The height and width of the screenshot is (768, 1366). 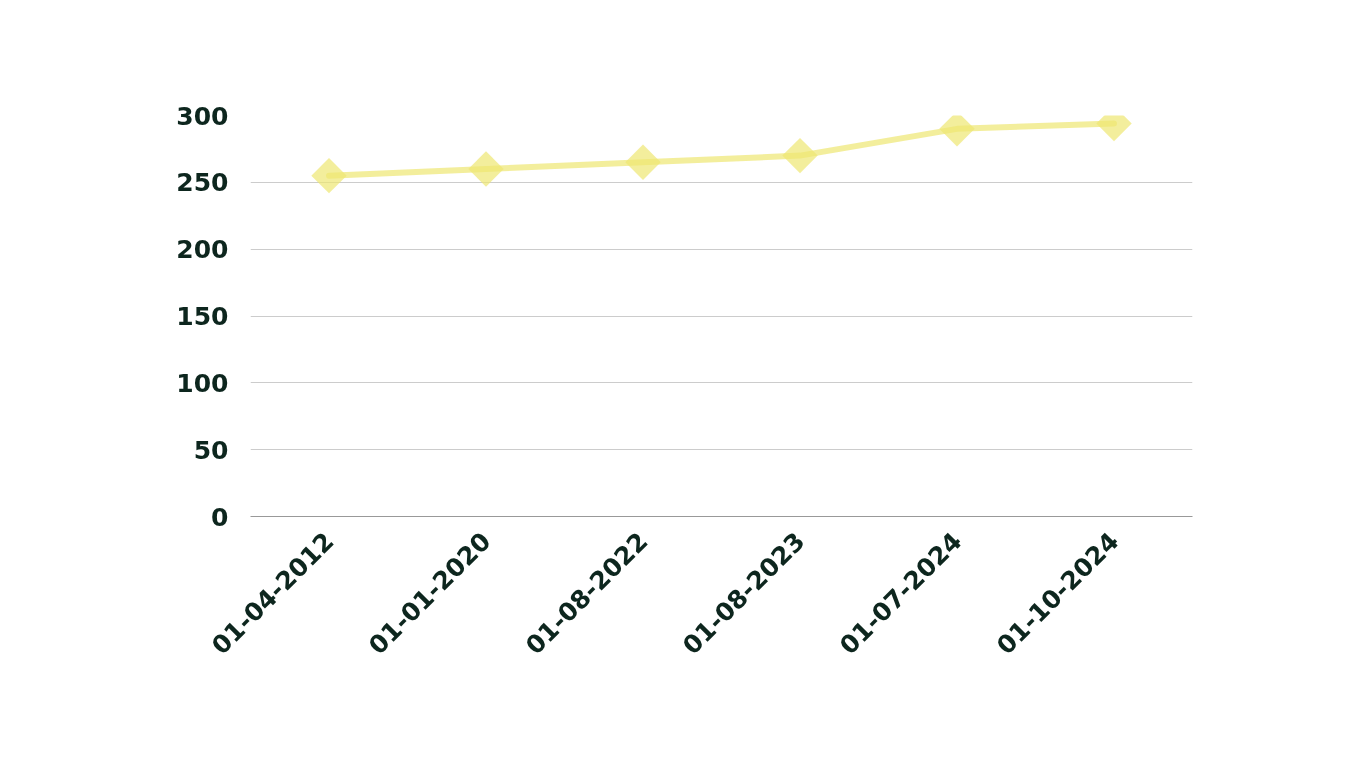 I want to click on y-tick-label: 150, so click(x=202, y=316).